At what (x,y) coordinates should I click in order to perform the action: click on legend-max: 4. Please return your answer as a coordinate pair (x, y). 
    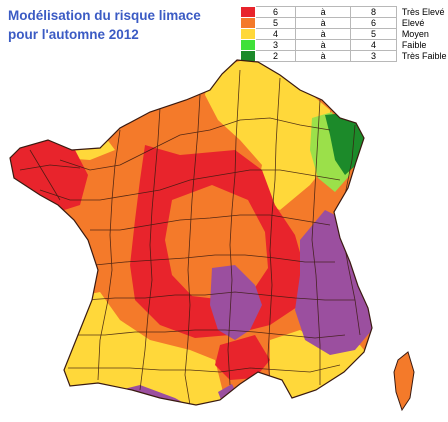
    Looking at the image, I should click on (373, 45).